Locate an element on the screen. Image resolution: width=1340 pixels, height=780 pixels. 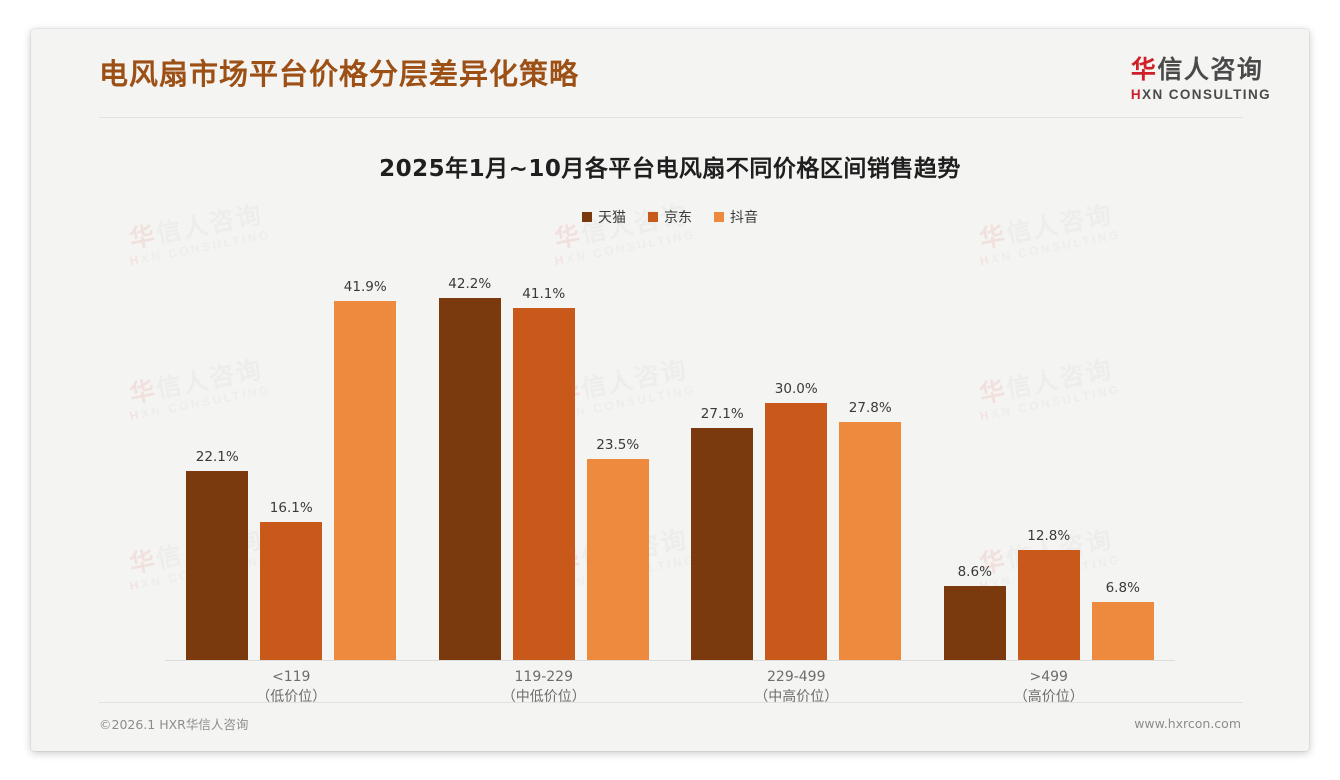
legend-label: 抖音 is located at coordinates (744, 218).